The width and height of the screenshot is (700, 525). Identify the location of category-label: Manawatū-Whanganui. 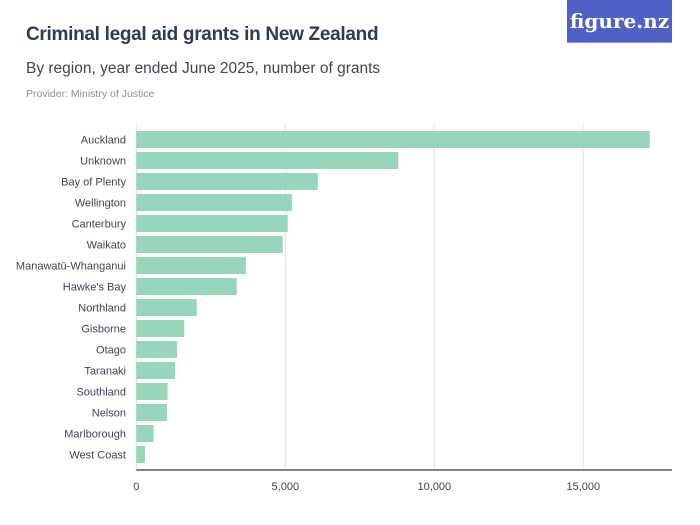
(71, 267).